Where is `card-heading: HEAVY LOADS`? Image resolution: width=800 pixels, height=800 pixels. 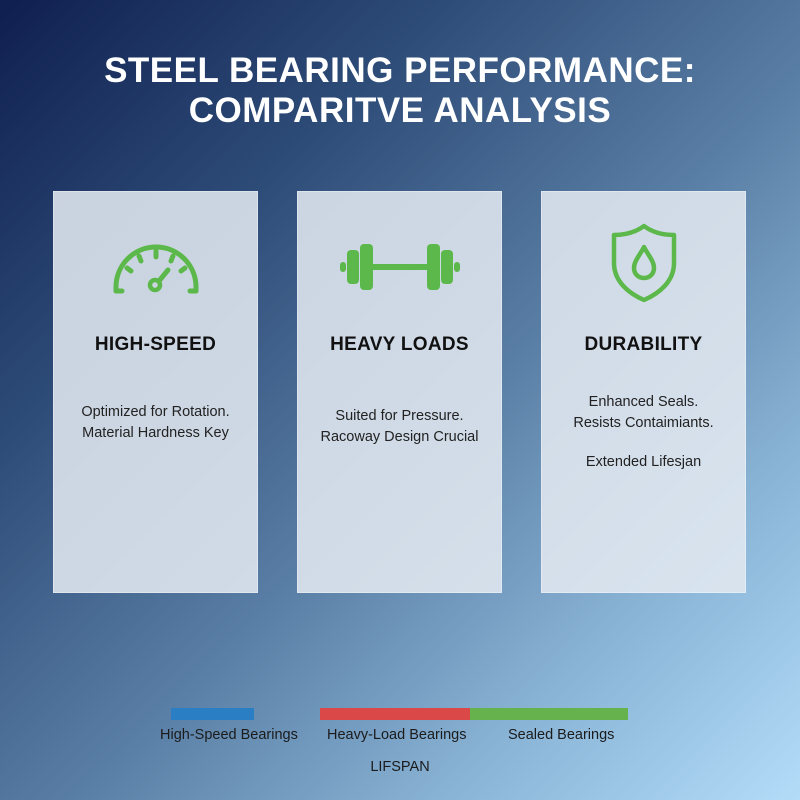 card-heading: HEAVY LOADS is located at coordinates (399, 344).